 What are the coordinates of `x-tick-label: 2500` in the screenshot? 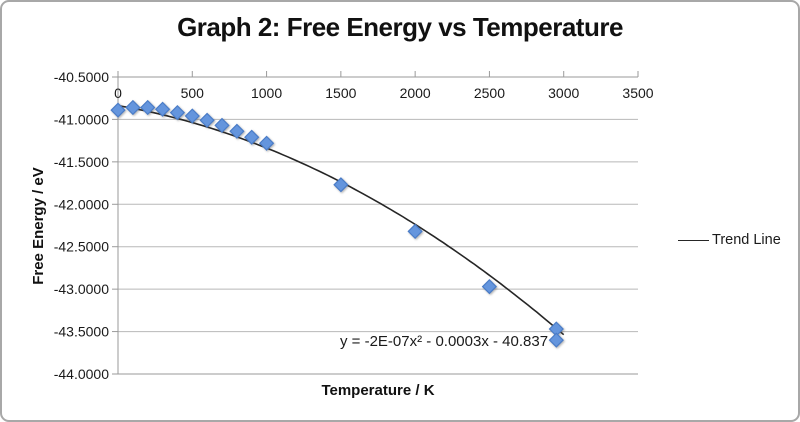 It's located at (489, 93).